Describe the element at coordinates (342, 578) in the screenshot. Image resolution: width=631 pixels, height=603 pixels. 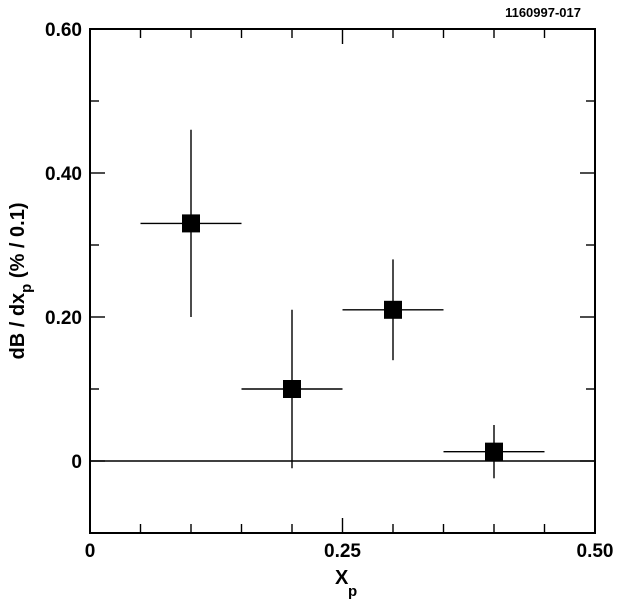
I see `x-axis-label: X` at that location.